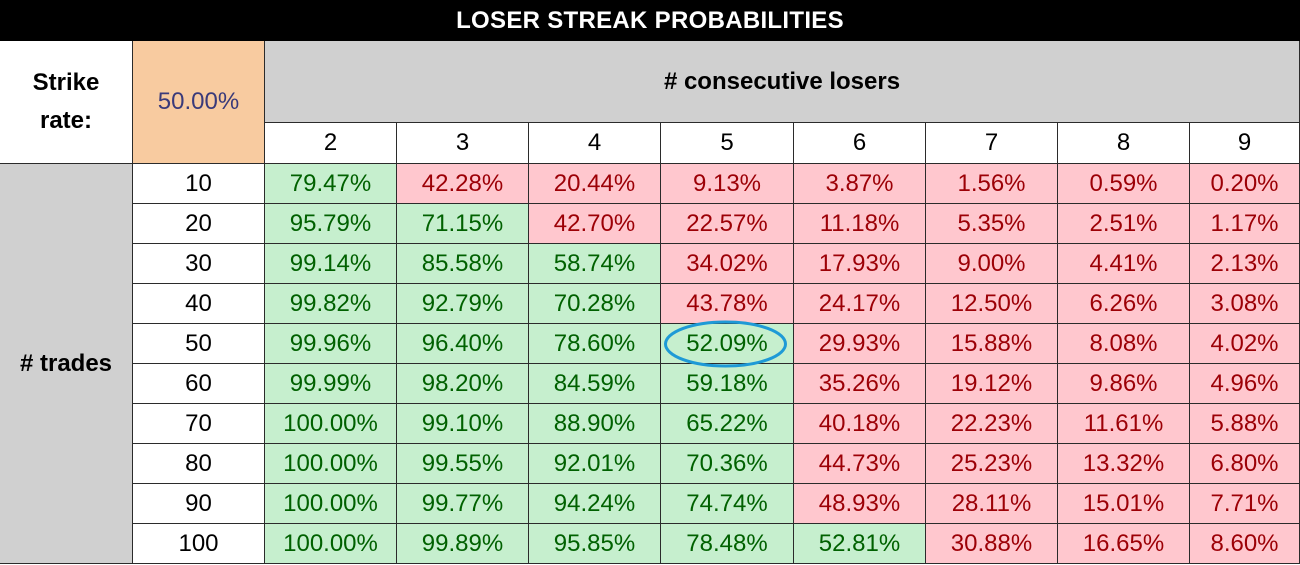  I want to click on data-cell: 88.90%, so click(595, 424).